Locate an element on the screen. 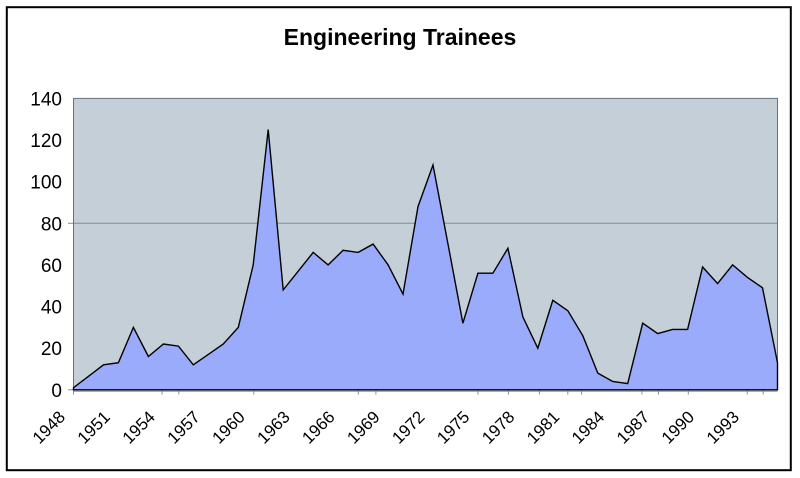 The image size is (800, 478). svg-text: 0 is located at coordinates (56, 391).